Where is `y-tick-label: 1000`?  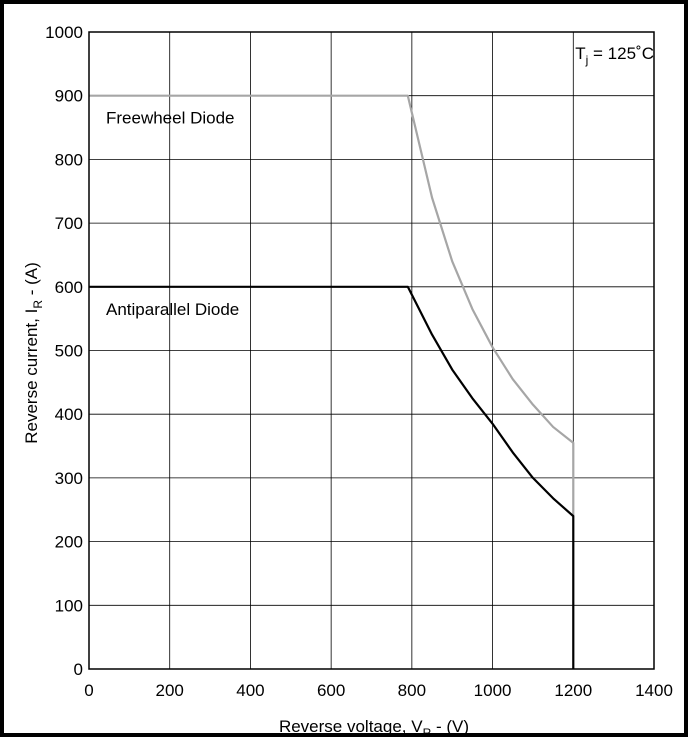 y-tick-label: 1000 is located at coordinates (64, 32).